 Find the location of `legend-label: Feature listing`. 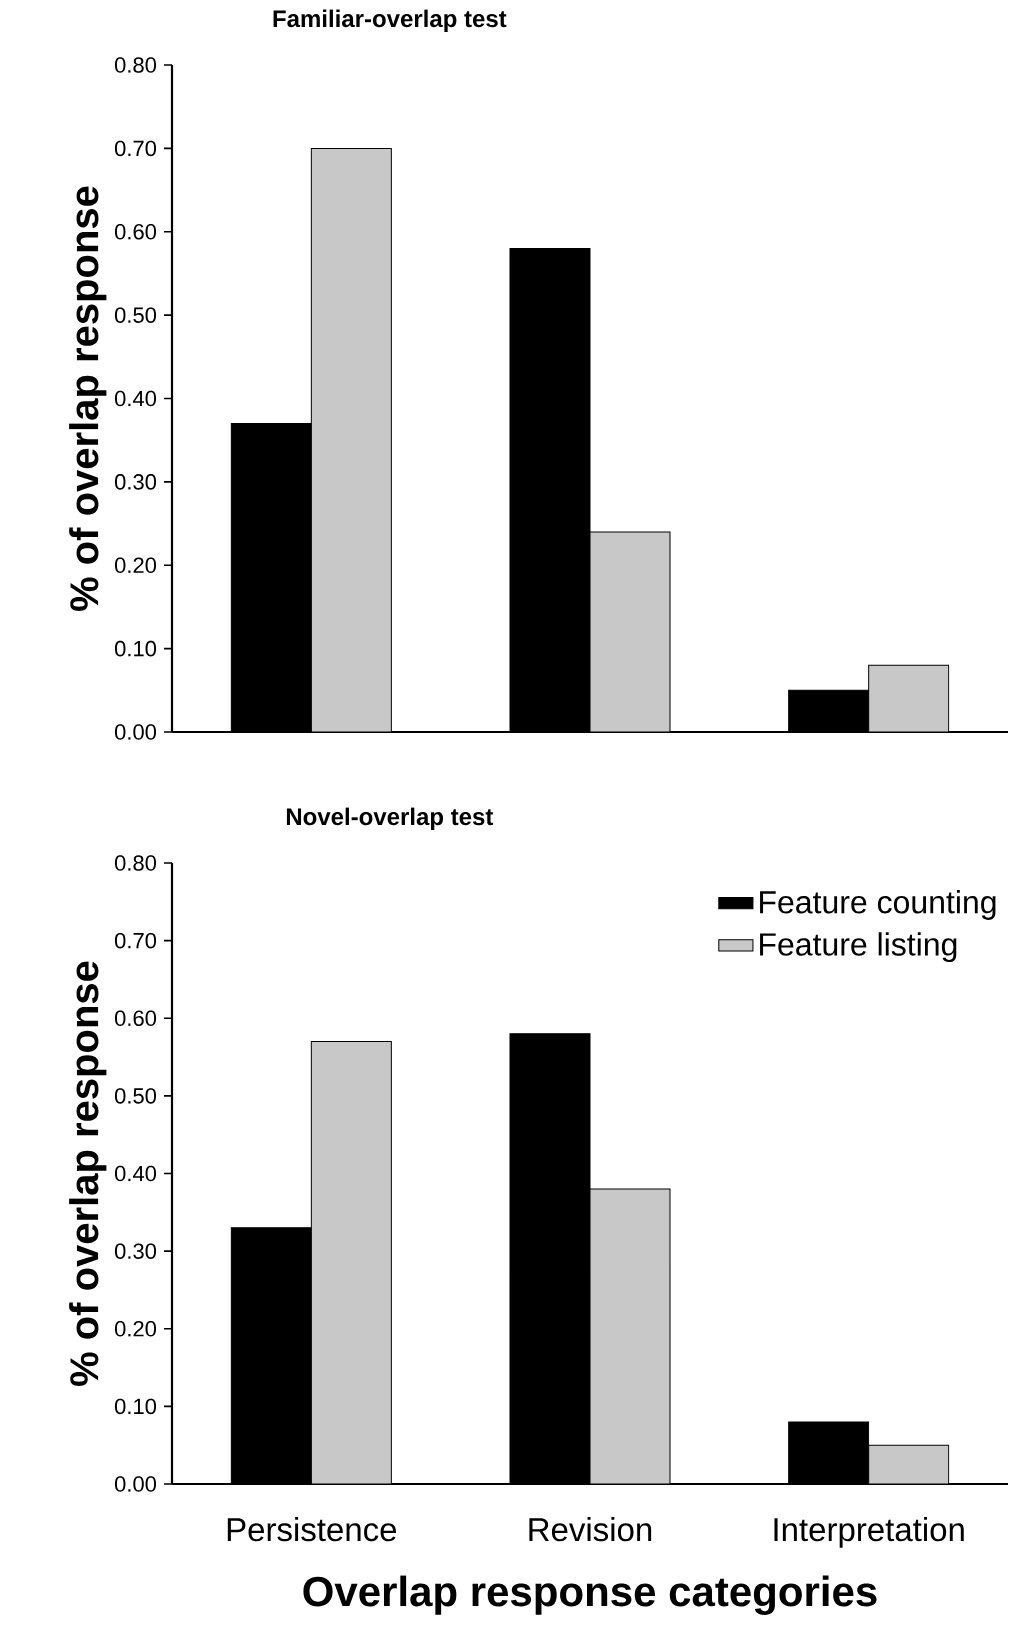

legend-label: Feature listing is located at coordinates (858, 947).